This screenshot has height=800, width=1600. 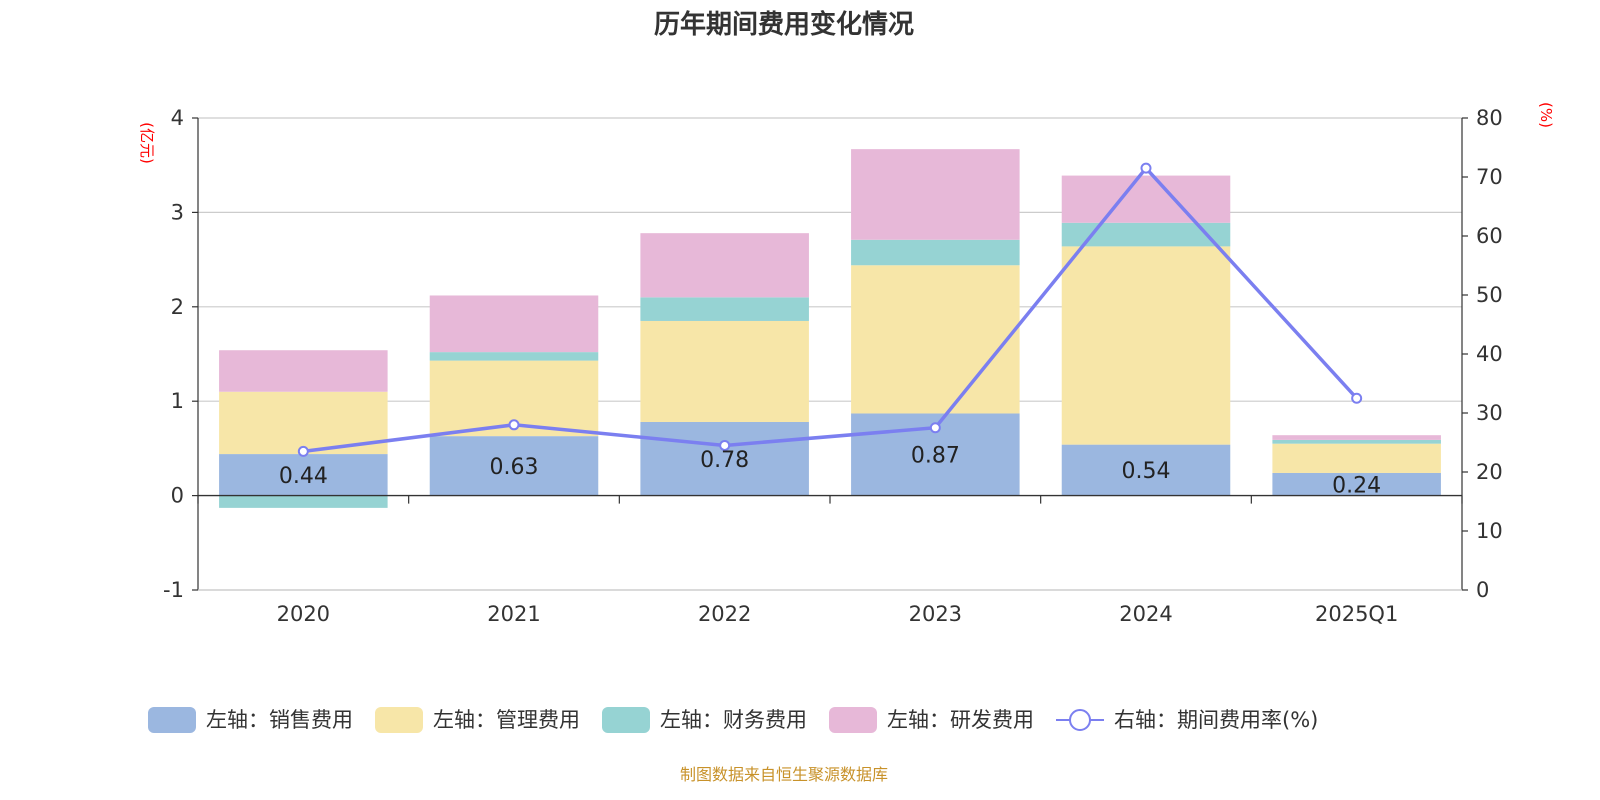 What do you see at coordinates (830, 471) in the screenshot?
I see `data-labels: 0.44 0.63 0.78 0.87 0.54 0.24` at bounding box center [830, 471].